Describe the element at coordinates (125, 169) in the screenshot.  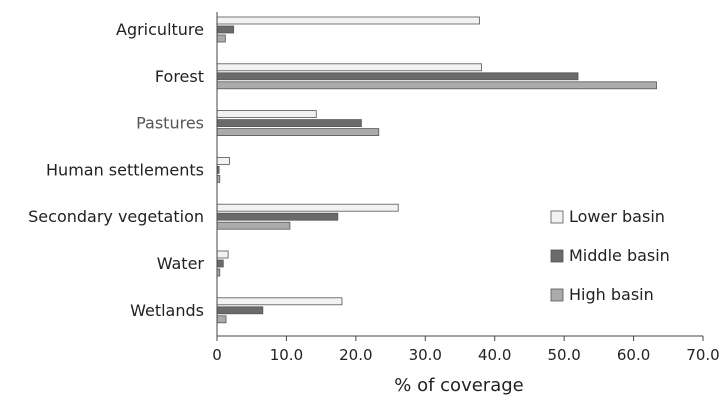
I see `category-label: Human settlements` at that location.